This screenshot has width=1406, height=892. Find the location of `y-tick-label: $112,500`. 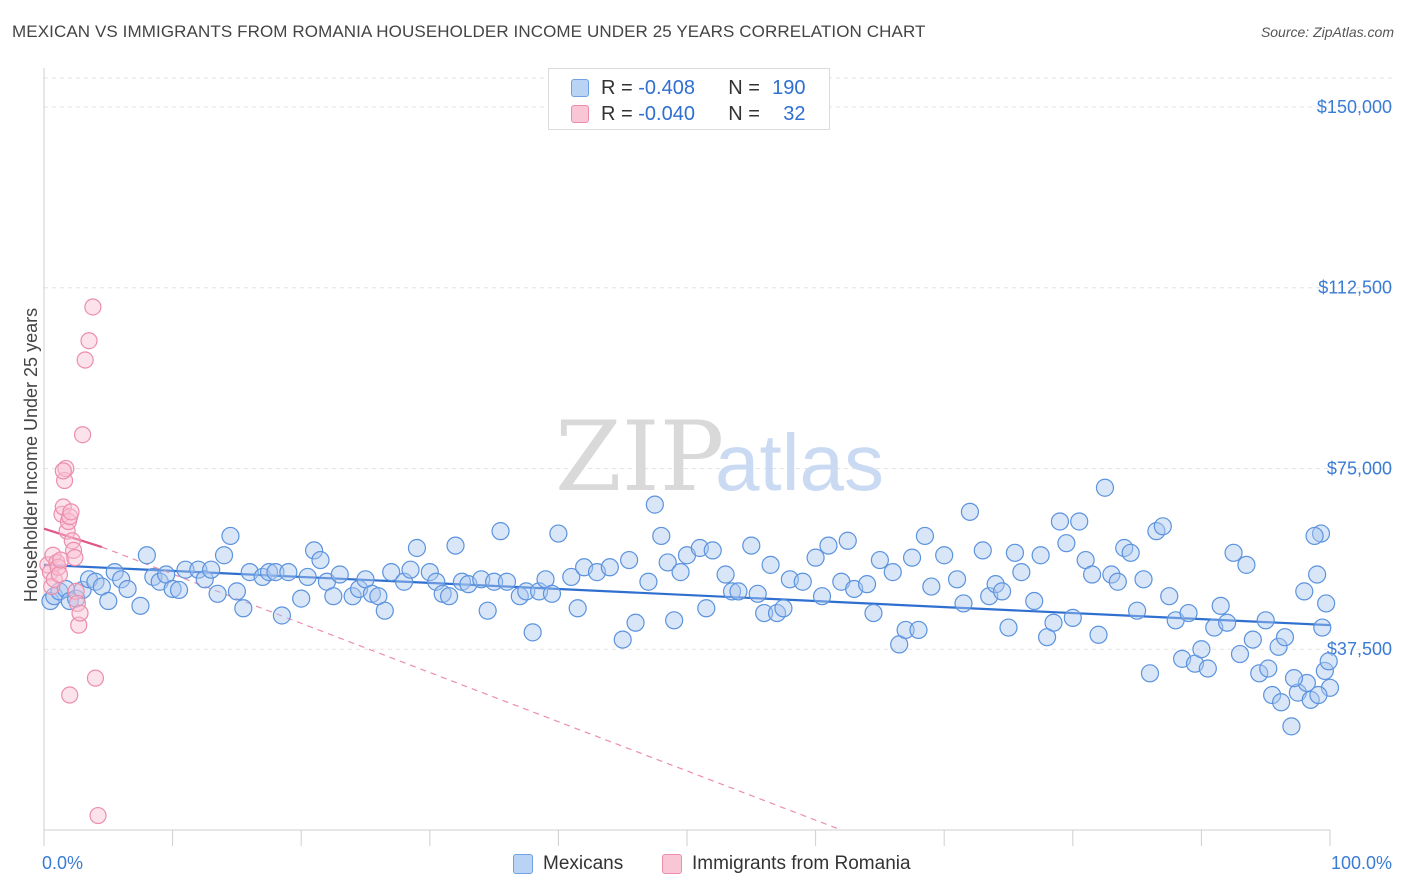

y-tick-label: $112,500 is located at coordinates (1355, 288).